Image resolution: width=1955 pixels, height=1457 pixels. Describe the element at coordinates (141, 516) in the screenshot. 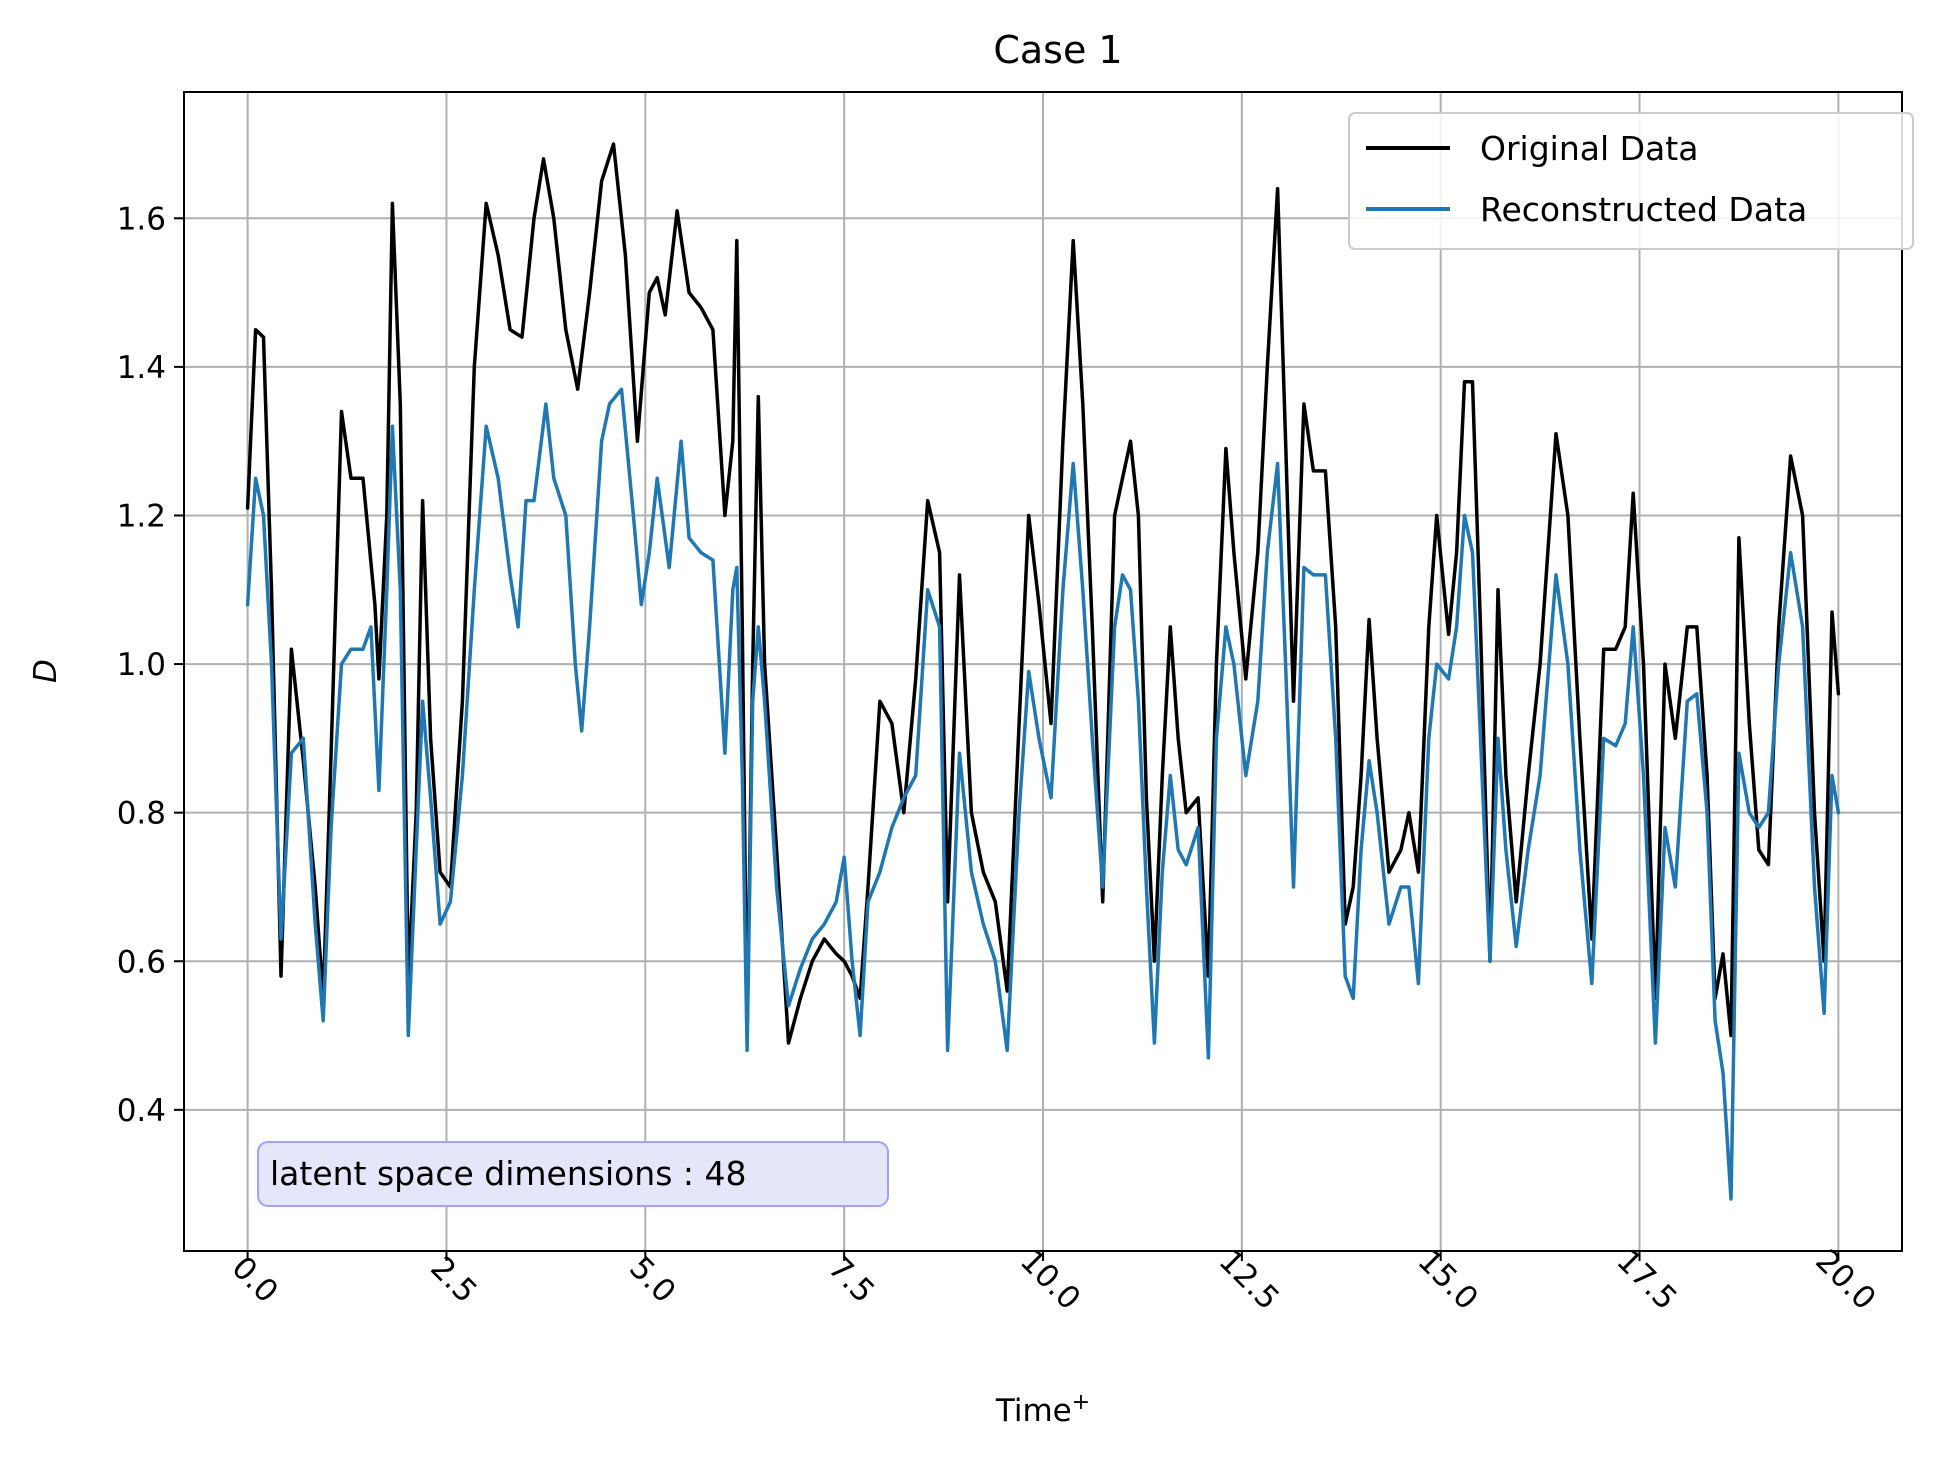

I see `y-tick-label: 1.2` at that location.